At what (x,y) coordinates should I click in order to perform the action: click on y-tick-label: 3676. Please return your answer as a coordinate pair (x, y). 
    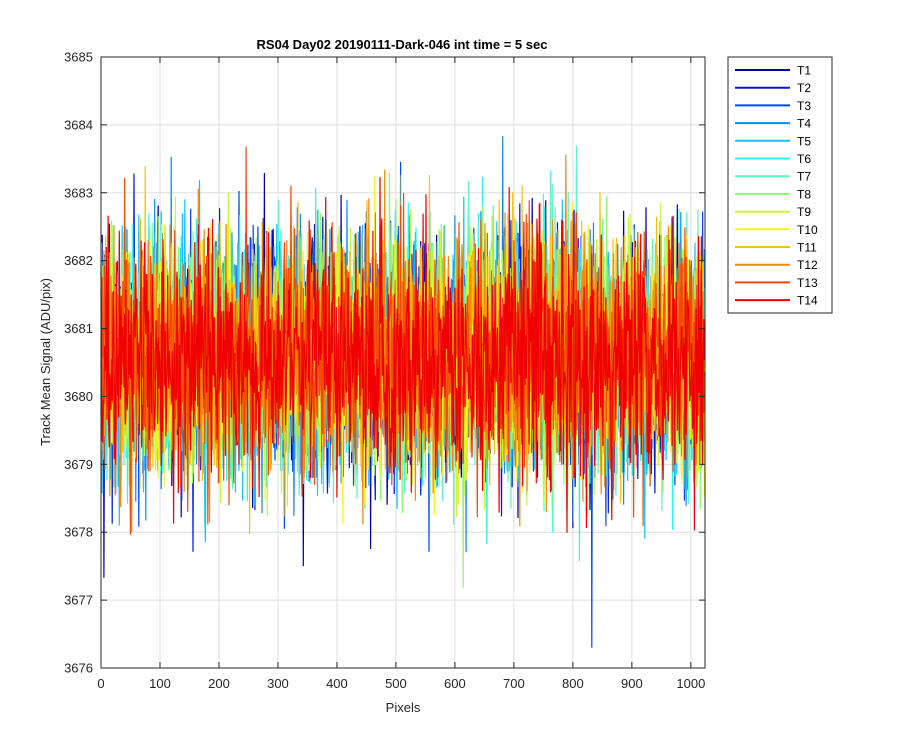
    Looking at the image, I should click on (78, 668).